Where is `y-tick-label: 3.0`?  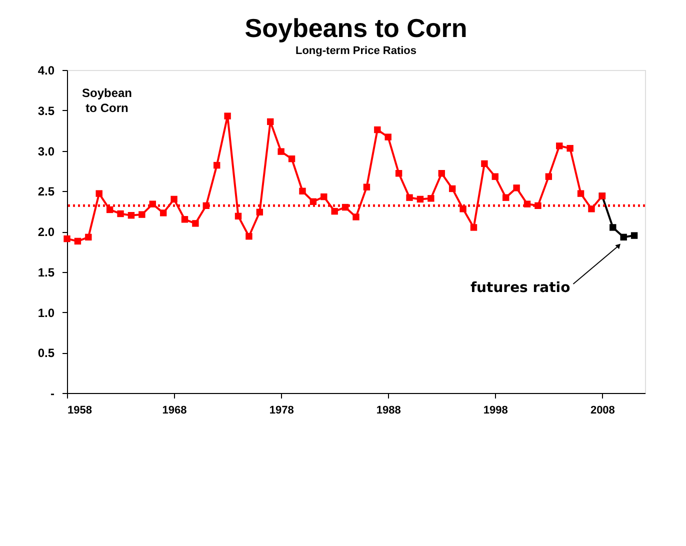 y-tick-label: 3.0 is located at coordinates (46, 151).